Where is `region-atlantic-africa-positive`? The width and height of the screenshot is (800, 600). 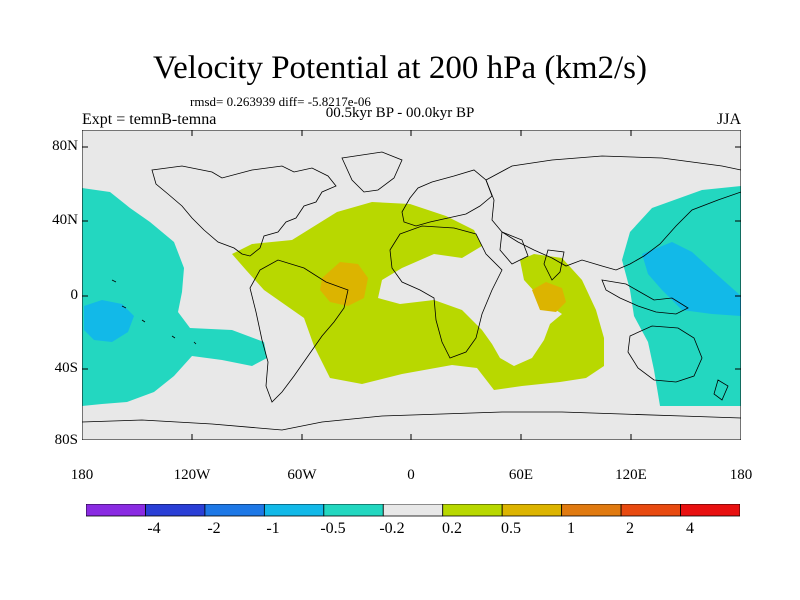
region-atlantic-africa-positive is located at coordinates (418, 296).